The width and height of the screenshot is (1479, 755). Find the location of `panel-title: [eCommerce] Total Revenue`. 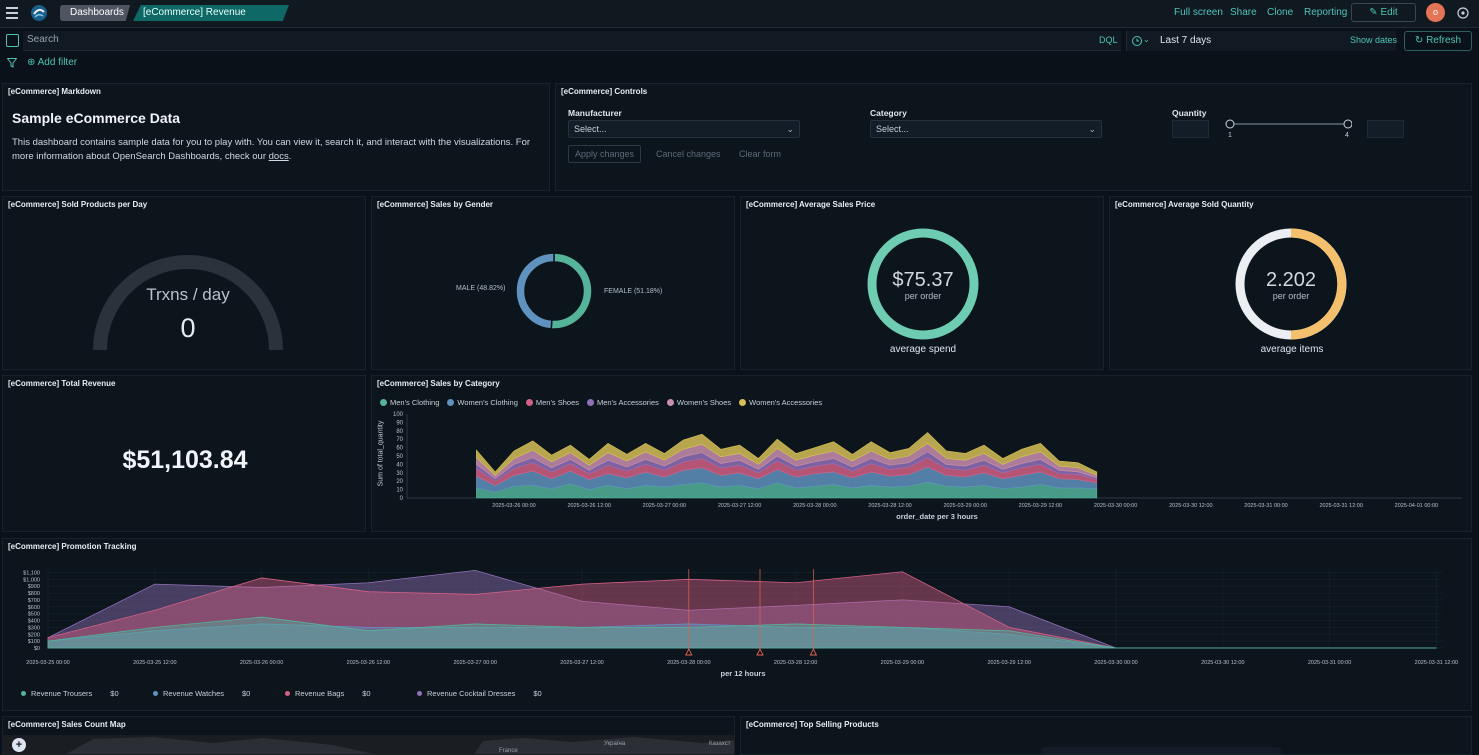

panel-title: [eCommerce] Total Revenue is located at coordinates (62, 383).